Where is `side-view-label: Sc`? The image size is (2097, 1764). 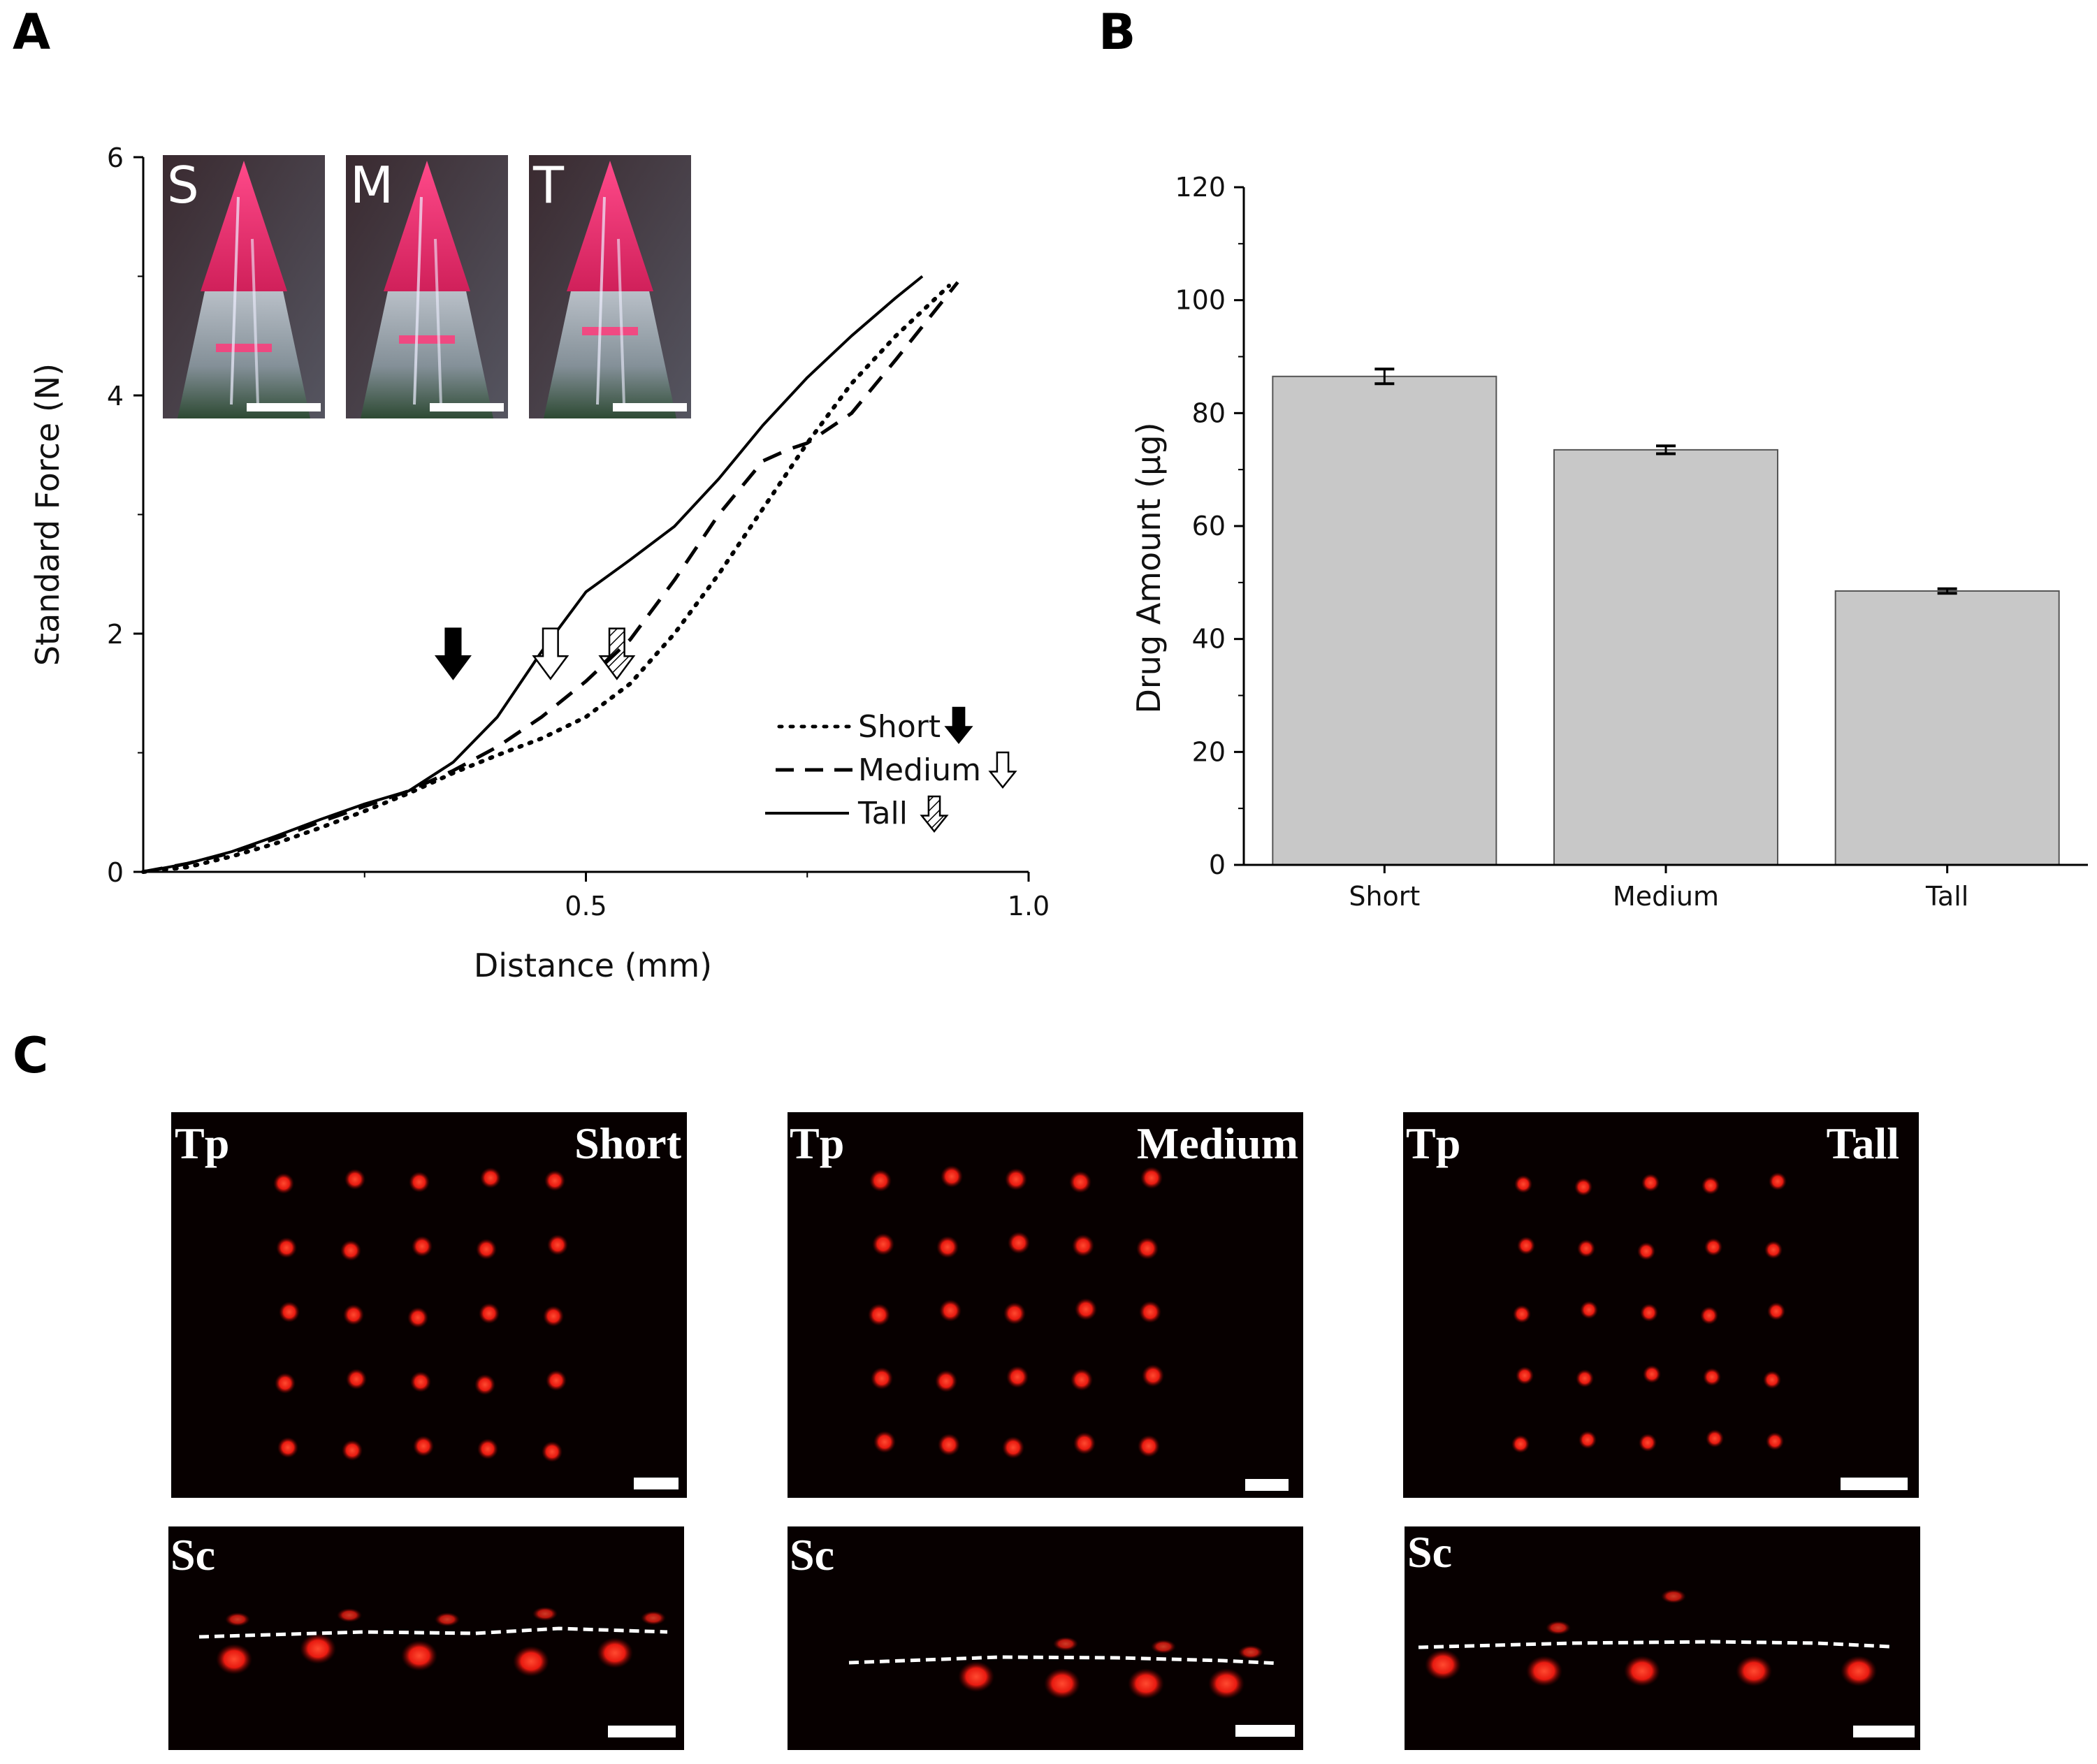 side-view-label: Sc is located at coordinates (192, 1555).